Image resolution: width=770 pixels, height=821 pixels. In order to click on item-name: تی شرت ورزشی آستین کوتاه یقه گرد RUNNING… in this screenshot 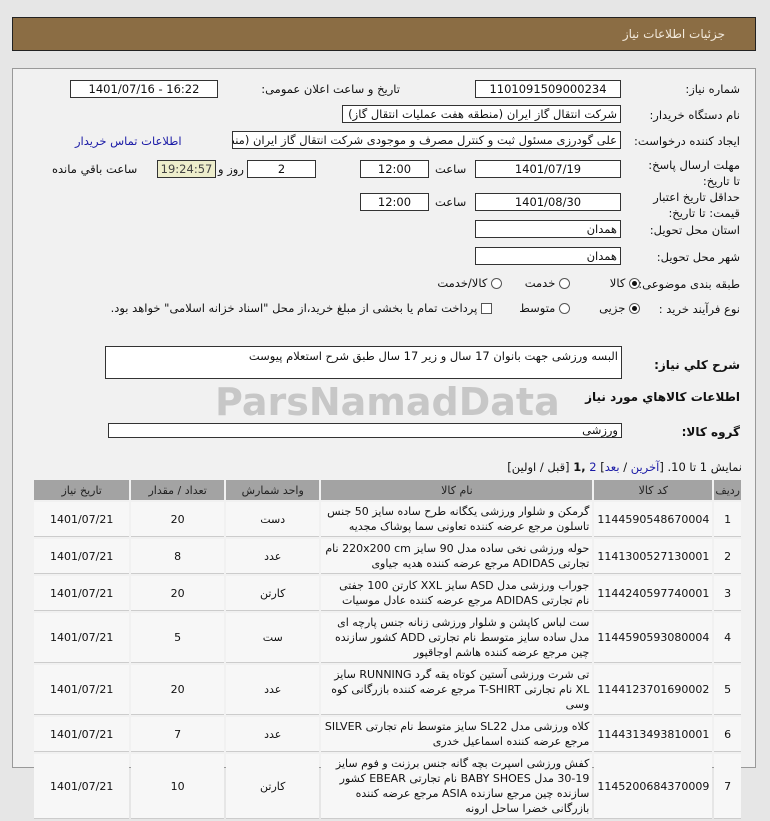, I will do `click(457, 690)`.